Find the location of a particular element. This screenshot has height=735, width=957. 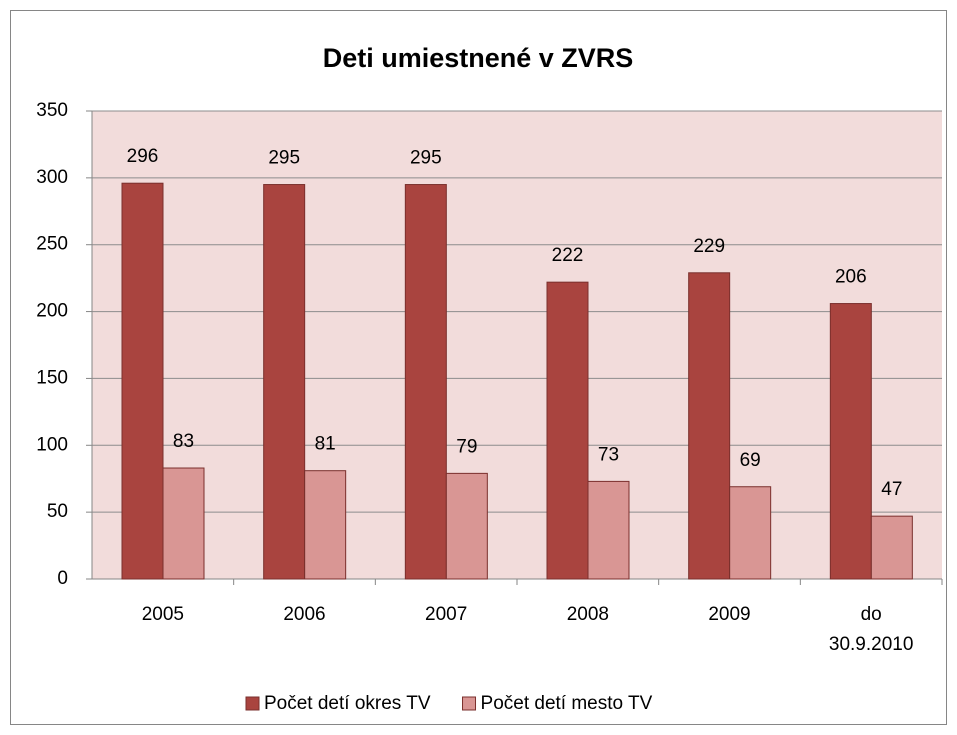

data-label: 69 is located at coordinates (750, 460).